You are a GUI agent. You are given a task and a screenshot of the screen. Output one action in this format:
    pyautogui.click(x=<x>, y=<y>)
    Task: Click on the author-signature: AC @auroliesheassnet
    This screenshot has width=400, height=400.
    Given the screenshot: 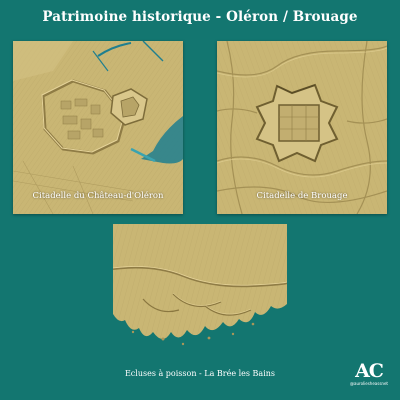 What is the action you would take?
    pyautogui.click(x=369, y=374)
    